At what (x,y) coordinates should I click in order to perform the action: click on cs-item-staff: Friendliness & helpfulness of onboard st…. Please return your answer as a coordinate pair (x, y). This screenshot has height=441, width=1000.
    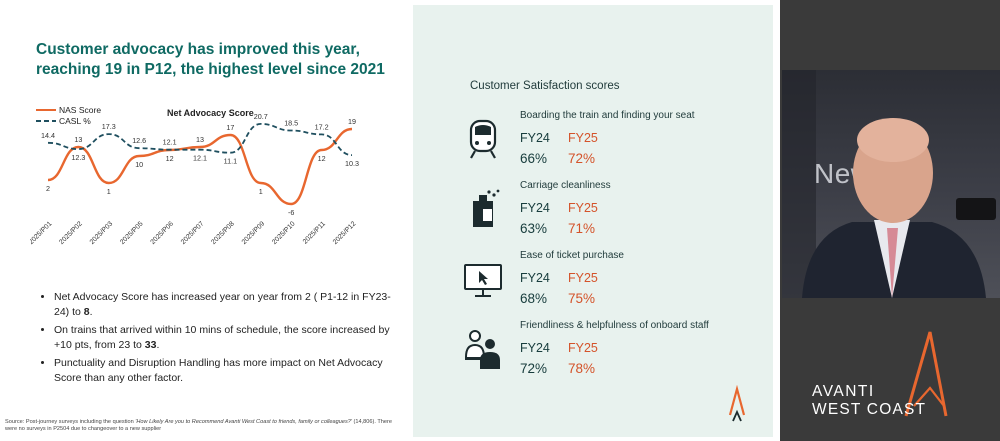
    Looking at the image, I should click on (613, 355).